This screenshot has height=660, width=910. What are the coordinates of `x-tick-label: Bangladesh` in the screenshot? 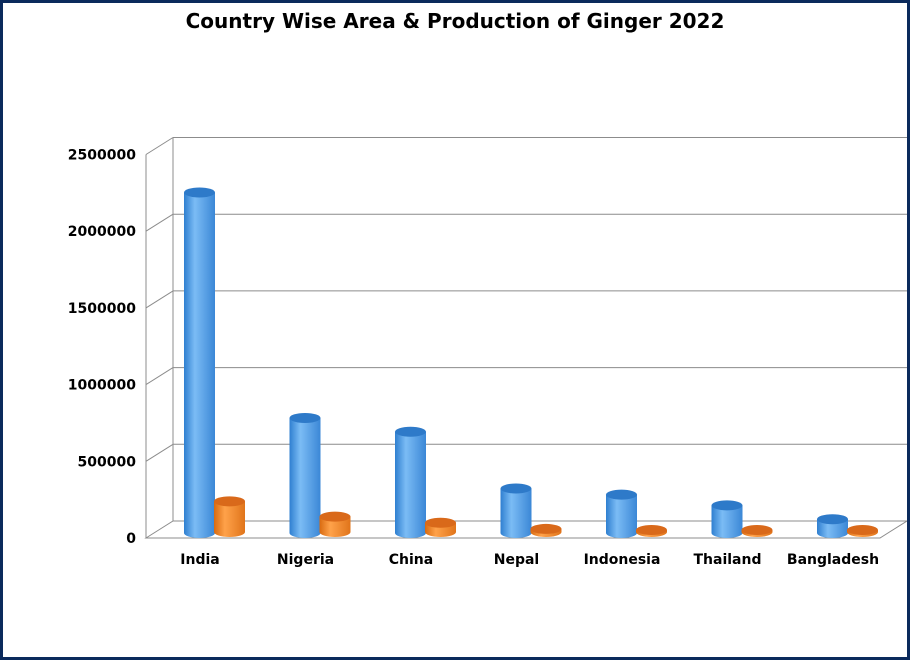 It's located at (833, 560).